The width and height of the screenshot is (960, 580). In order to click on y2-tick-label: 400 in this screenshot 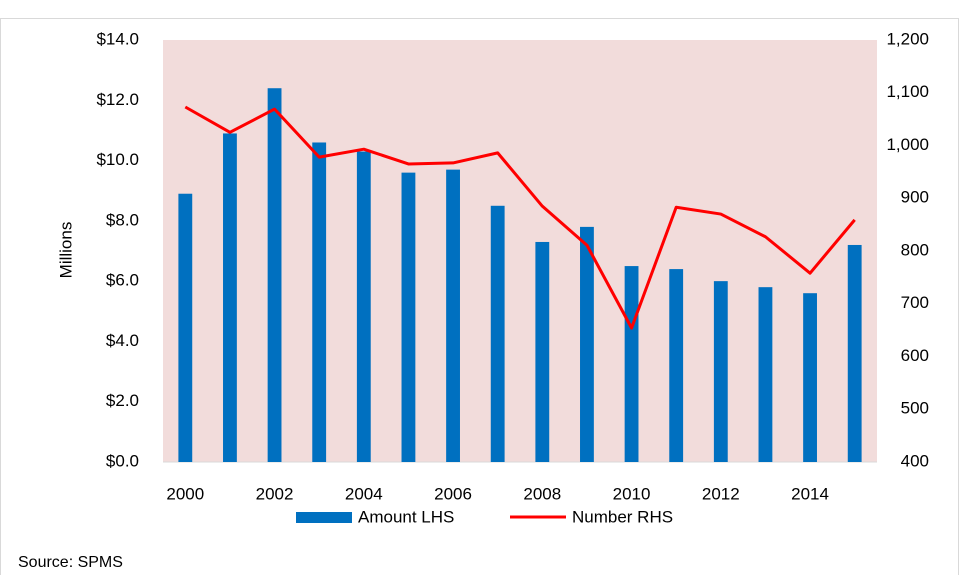, I will do `click(915, 460)`.